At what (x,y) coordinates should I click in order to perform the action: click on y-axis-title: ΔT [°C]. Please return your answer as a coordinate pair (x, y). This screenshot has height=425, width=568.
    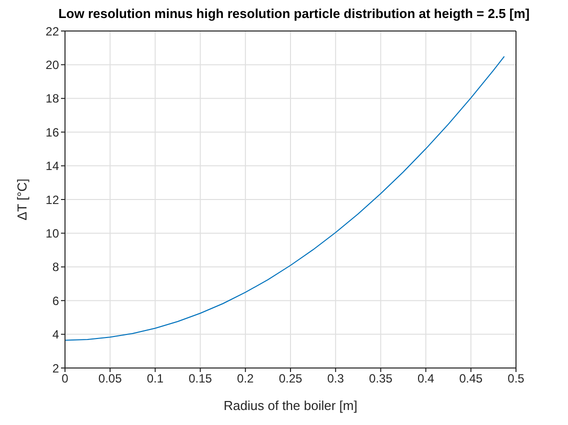
    Looking at the image, I should click on (22, 199).